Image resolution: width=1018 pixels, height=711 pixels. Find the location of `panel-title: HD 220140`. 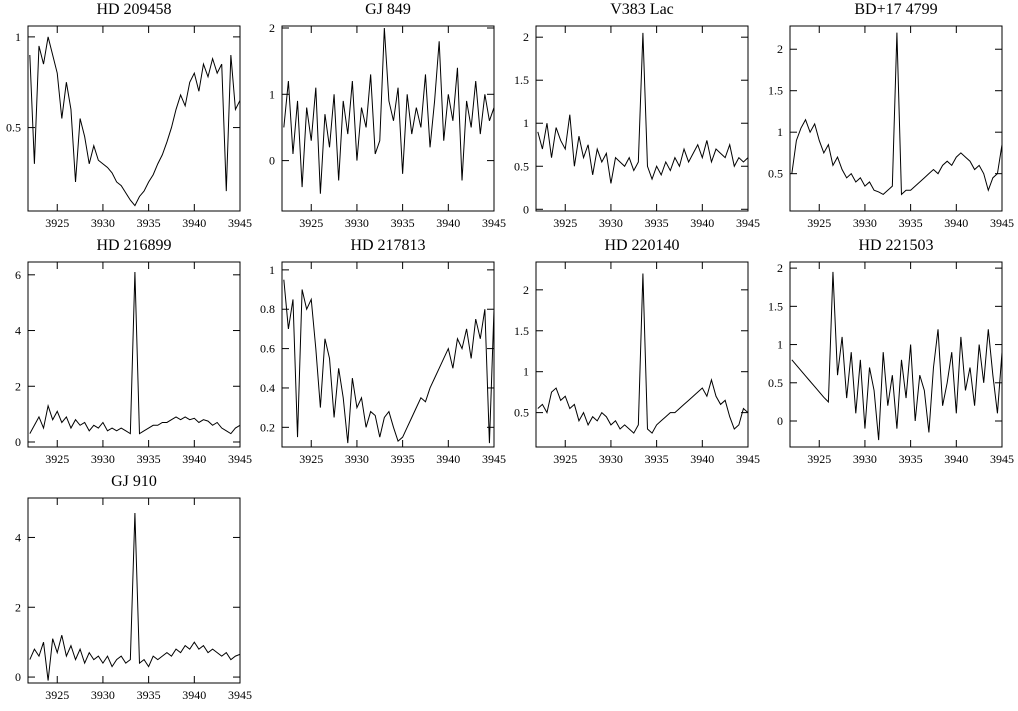

panel-title: HD 220140 is located at coordinates (641, 245).